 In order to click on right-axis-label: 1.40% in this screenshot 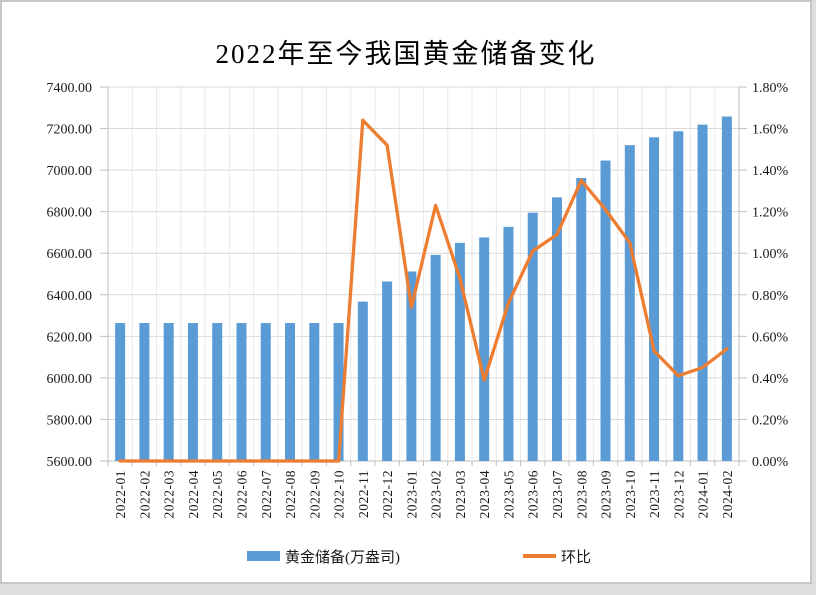, I will do `click(770, 171)`.